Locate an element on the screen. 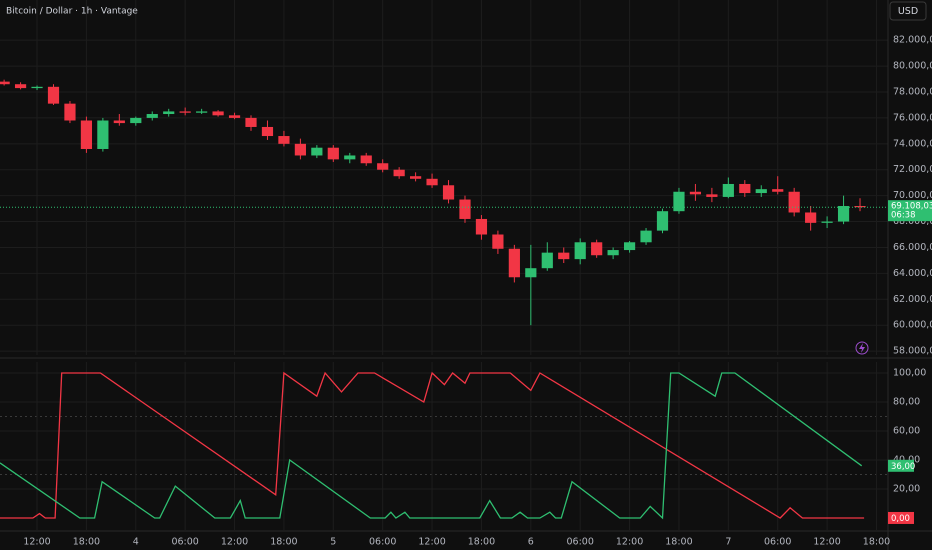  end-value-tag is located at coordinates (901, 465).